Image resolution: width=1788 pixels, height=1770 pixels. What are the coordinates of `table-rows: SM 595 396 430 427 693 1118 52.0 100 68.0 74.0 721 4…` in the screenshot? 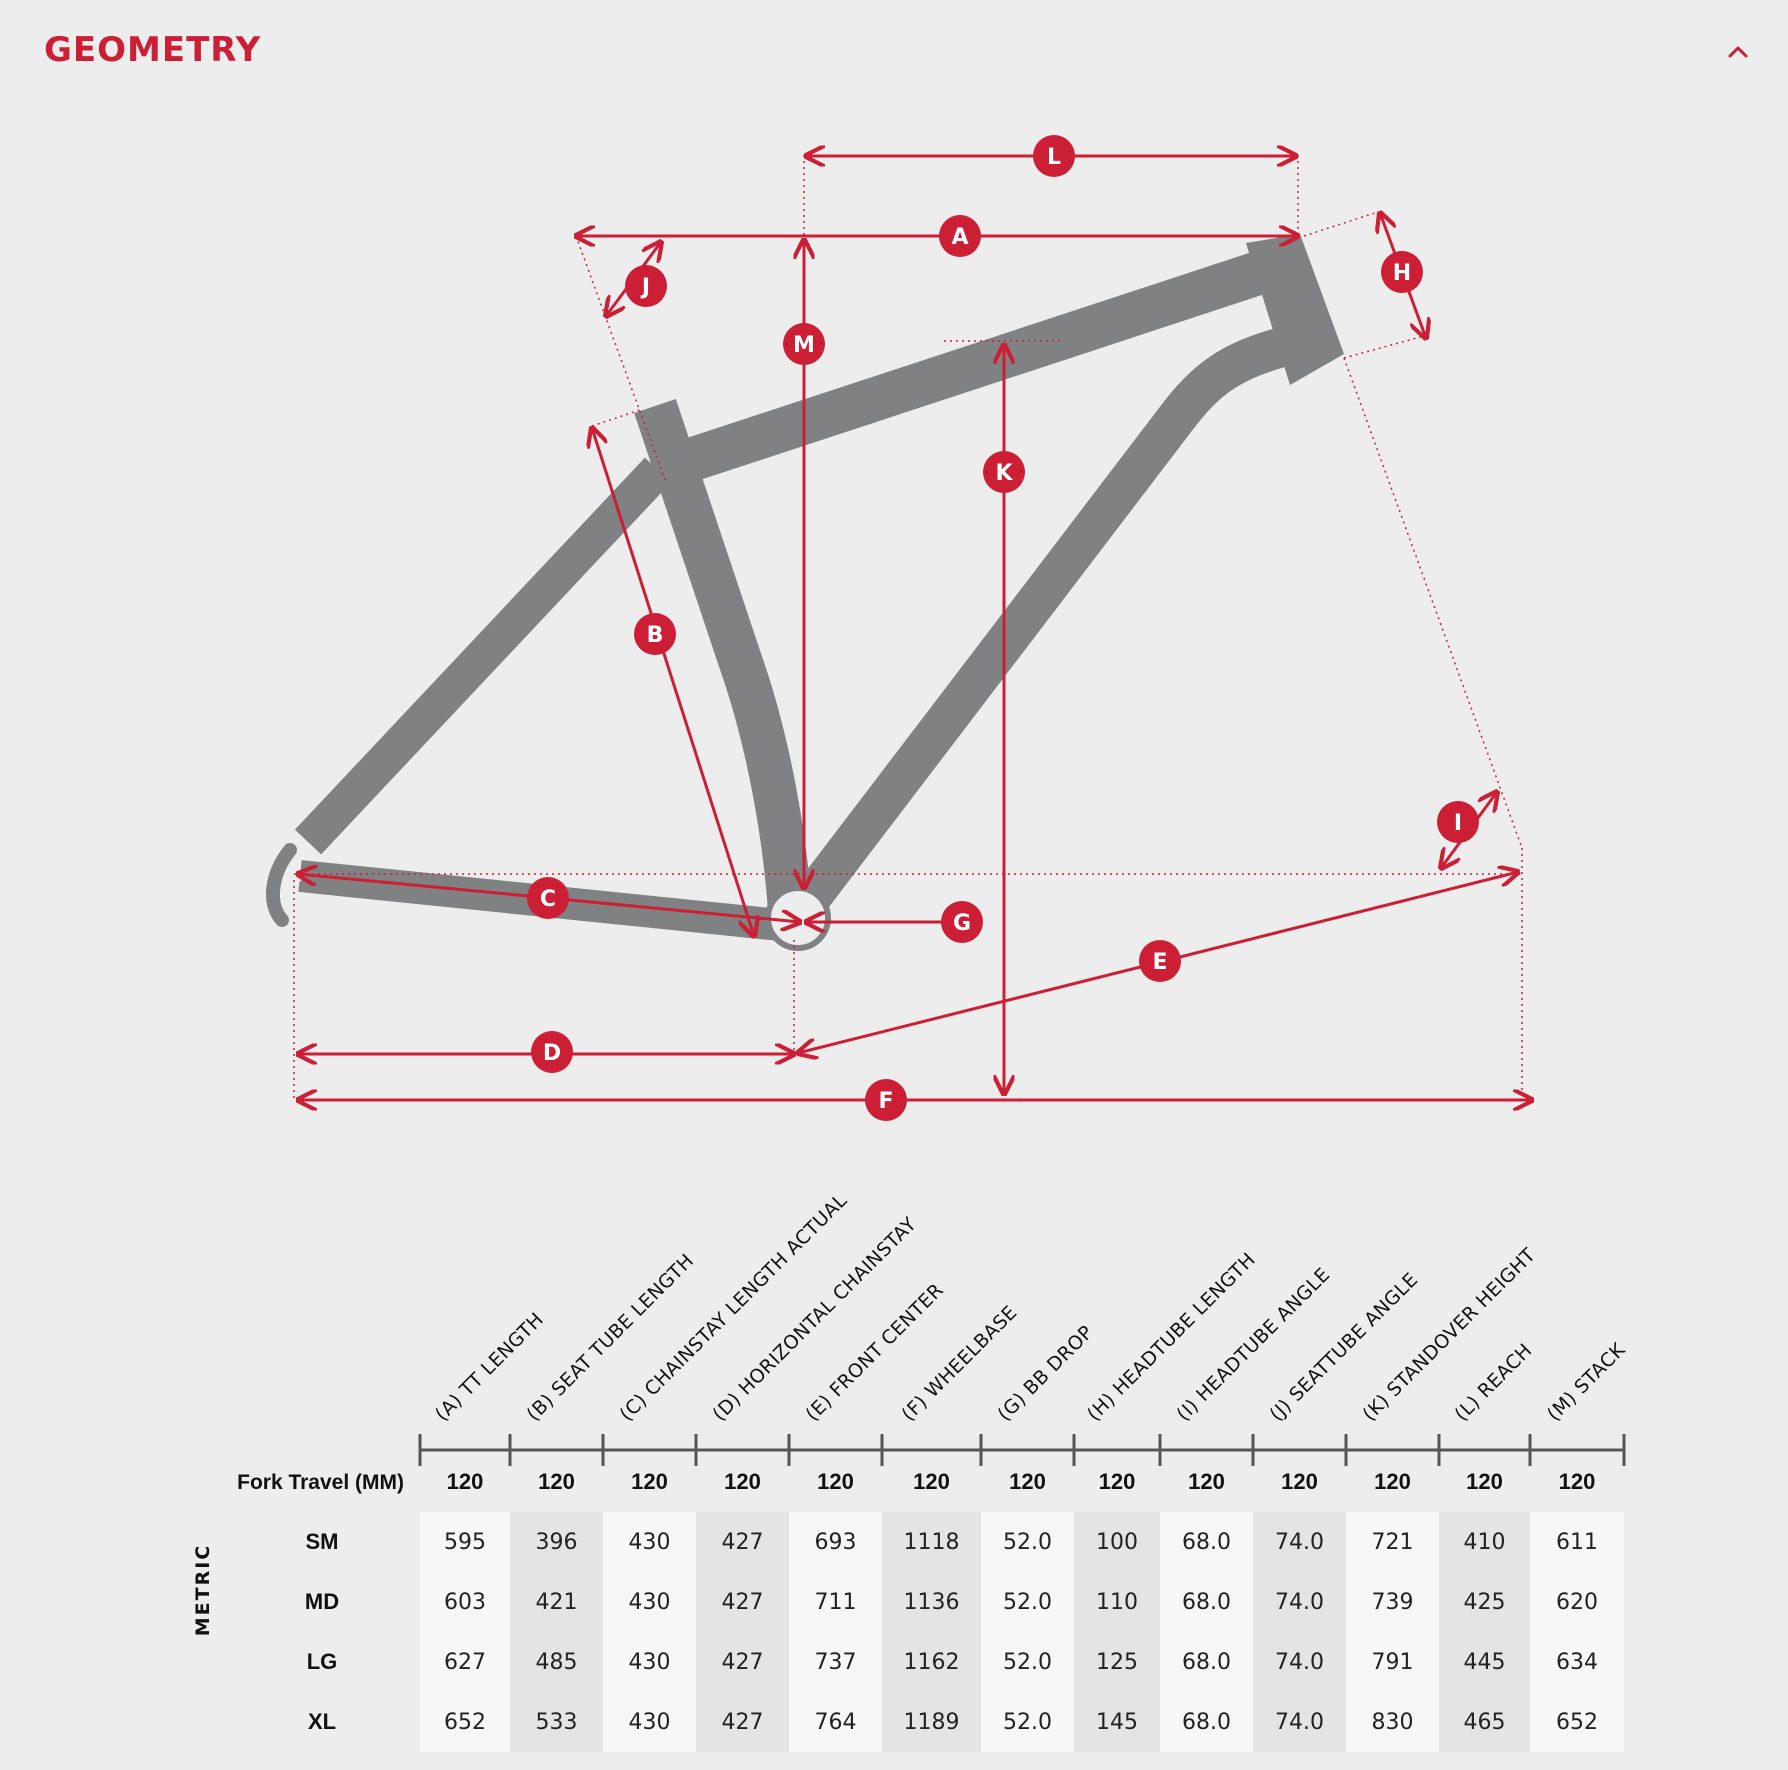 It's located at (951, 1632).